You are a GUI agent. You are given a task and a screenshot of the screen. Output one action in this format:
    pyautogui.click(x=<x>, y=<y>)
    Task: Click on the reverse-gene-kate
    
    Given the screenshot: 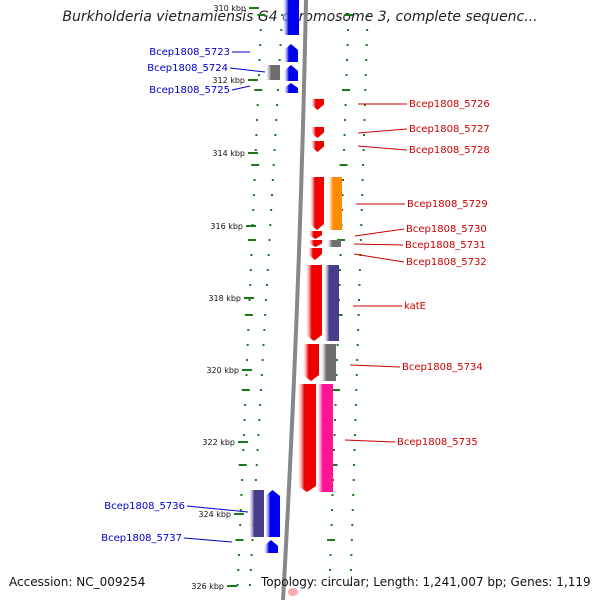 What is the action you would take?
    pyautogui.click(x=314, y=303)
    